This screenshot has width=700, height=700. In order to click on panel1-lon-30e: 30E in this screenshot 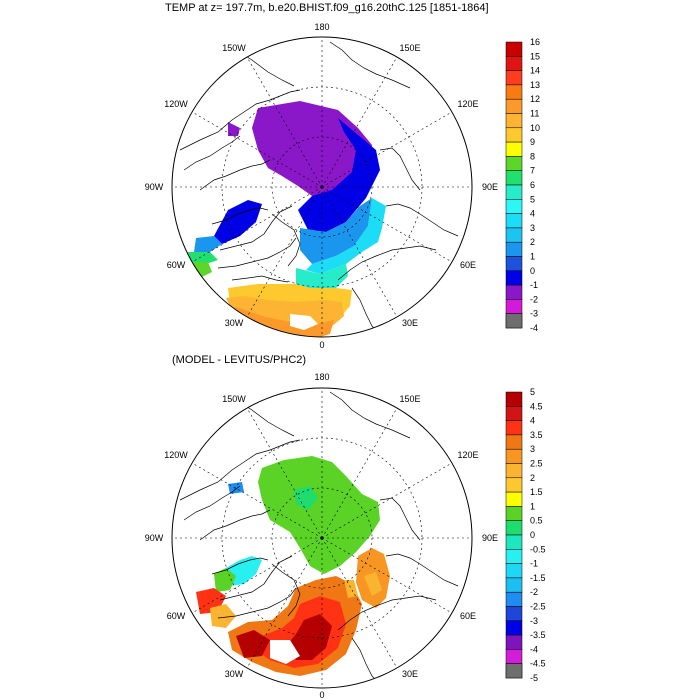, I will do `click(410, 323)`.